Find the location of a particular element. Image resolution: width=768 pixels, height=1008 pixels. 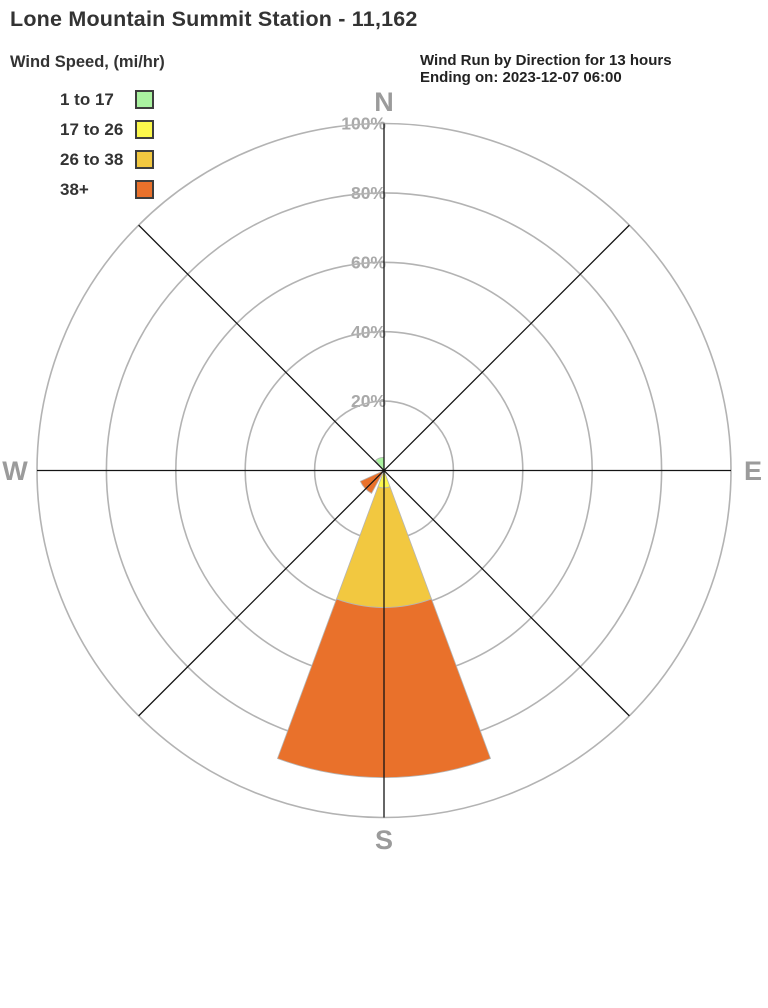

radial-tick-label: 20% is located at coordinates (368, 401).